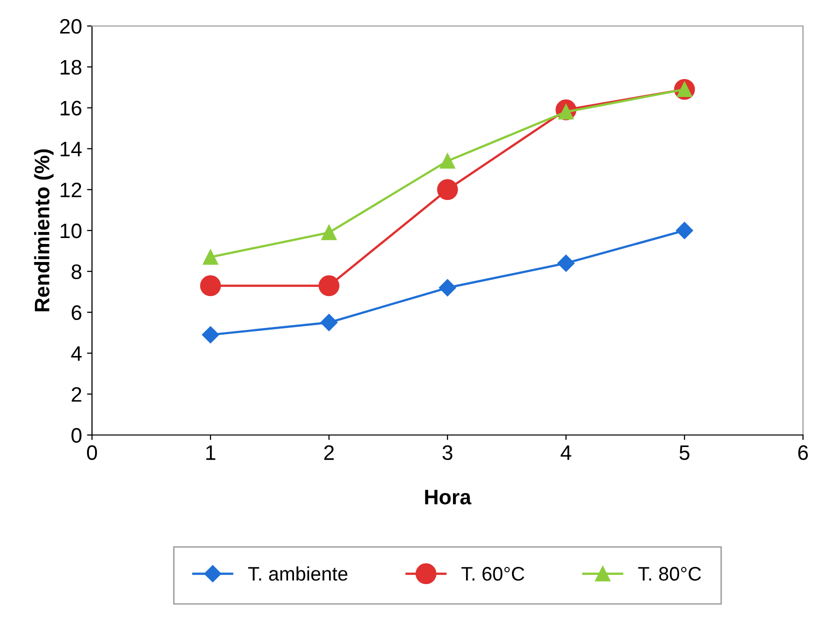  I want to click on y-tick-label: 8, so click(77, 272).